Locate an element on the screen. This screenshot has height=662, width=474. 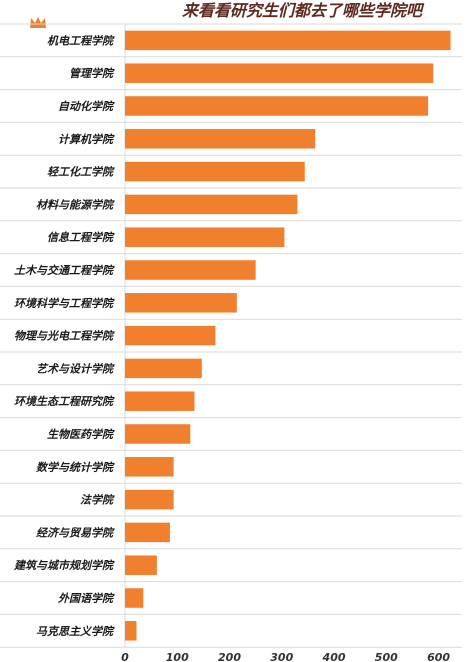
crown-icon is located at coordinates (38, 22).